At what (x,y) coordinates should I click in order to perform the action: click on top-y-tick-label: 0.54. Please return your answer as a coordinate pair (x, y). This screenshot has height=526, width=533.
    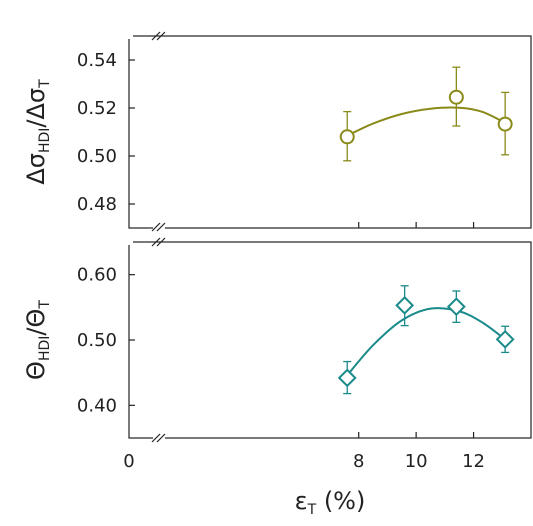
    Looking at the image, I should click on (97, 60).